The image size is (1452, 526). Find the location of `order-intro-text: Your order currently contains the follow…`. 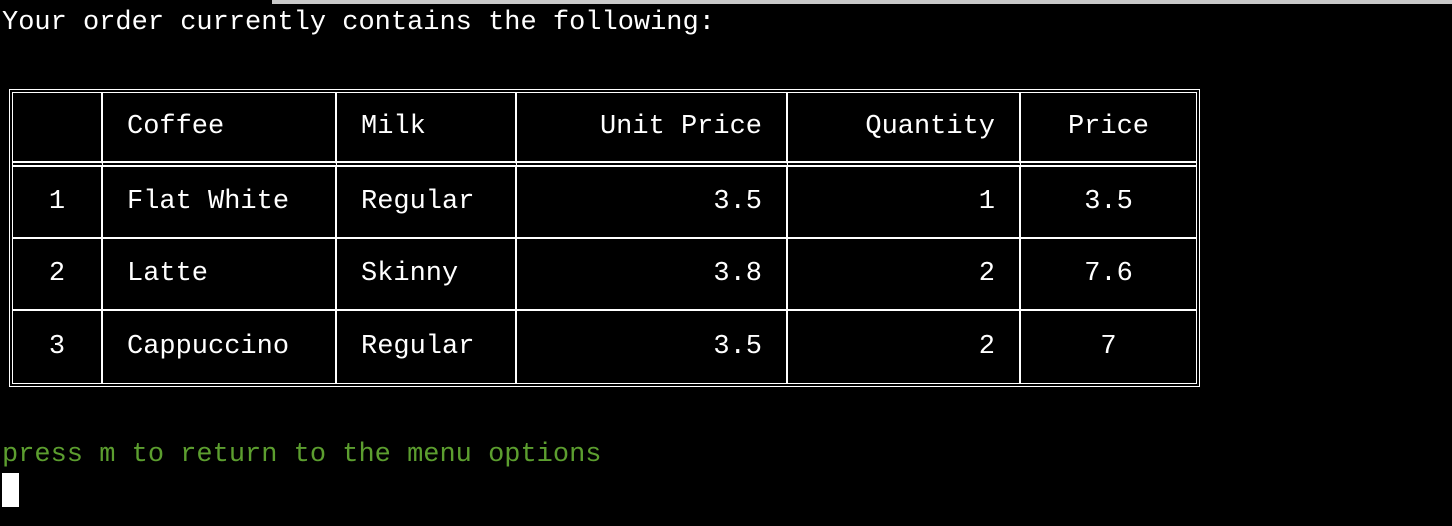

order-intro-text: Your order currently contains the follow… is located at coordinates (358, 23).